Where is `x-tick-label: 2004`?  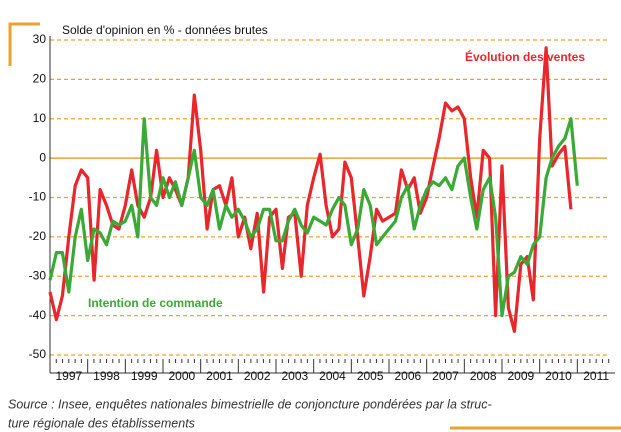 x-tick-label: 2004 is located at coordinates (332, 376).